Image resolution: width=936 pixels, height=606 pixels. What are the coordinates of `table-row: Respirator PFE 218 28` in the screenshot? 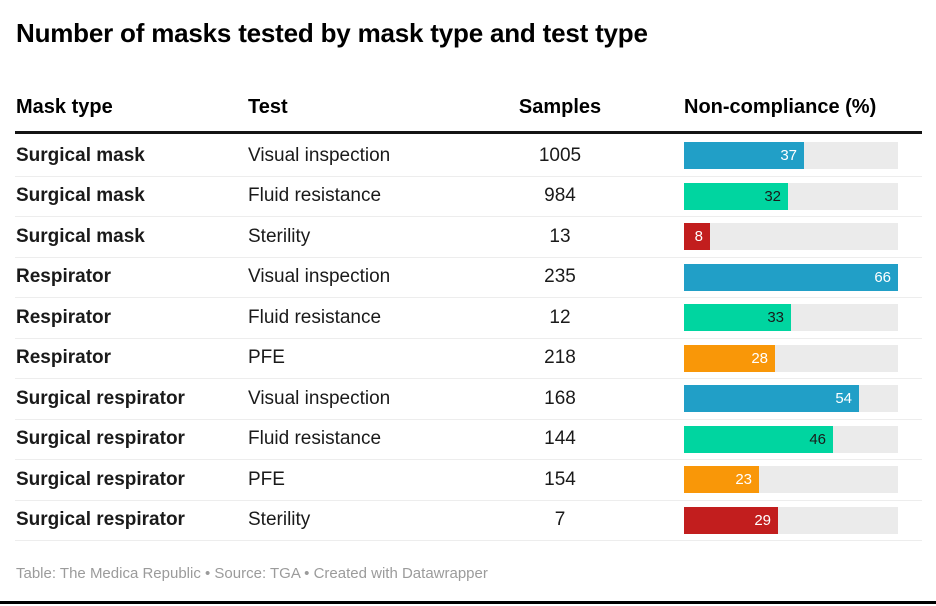 It's located at (468, 359).